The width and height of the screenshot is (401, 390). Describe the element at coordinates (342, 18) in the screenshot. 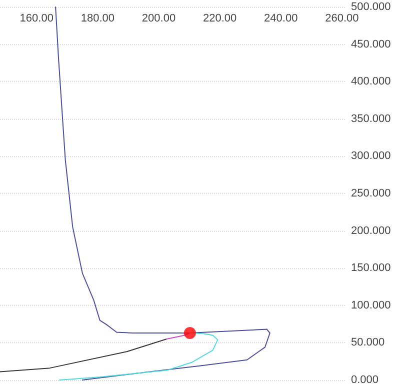

I see `x-tick-label: 260.00` at that location.